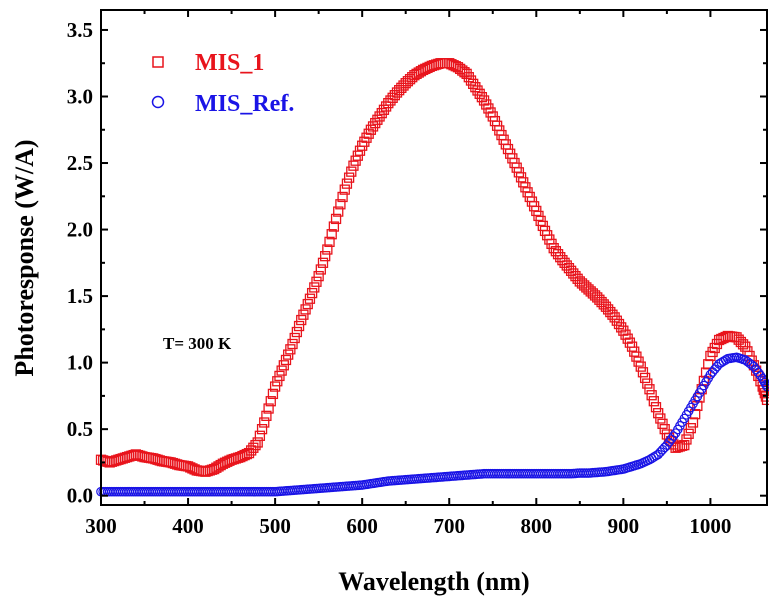  Describe the element at coordinates (80, 496) in the screenshot. I see `y-tick-label: 0.0` at that location.